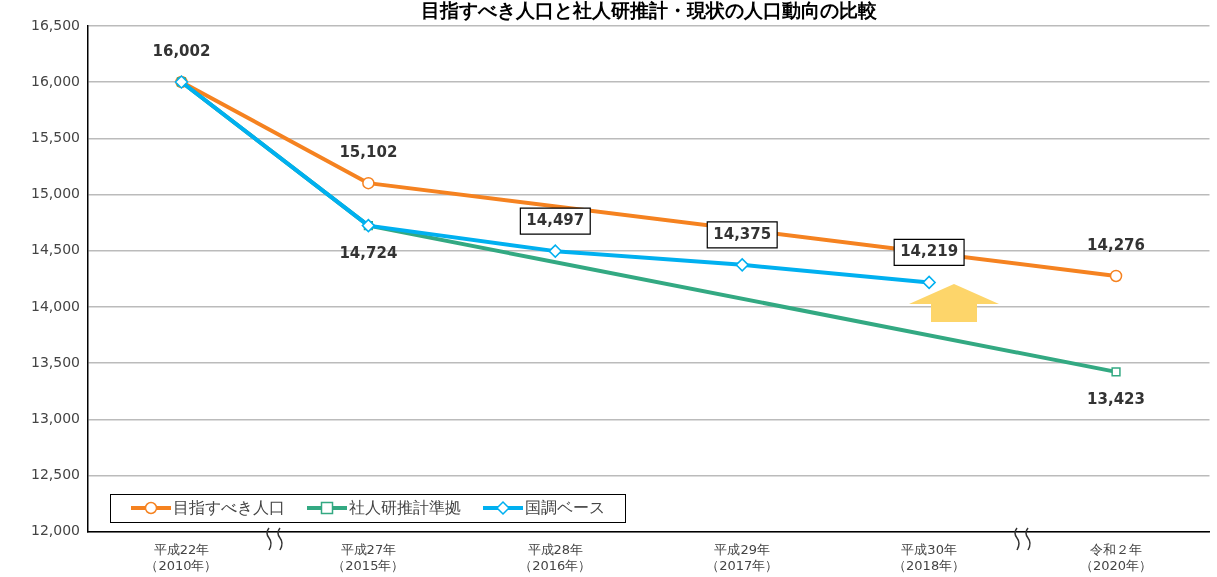 This screenshot has width=1217, height=577. What do you see at coordinates (55, 193) in the screenshot?
I see `y-tick-label: 15,000` at bounding box center [55, 193].